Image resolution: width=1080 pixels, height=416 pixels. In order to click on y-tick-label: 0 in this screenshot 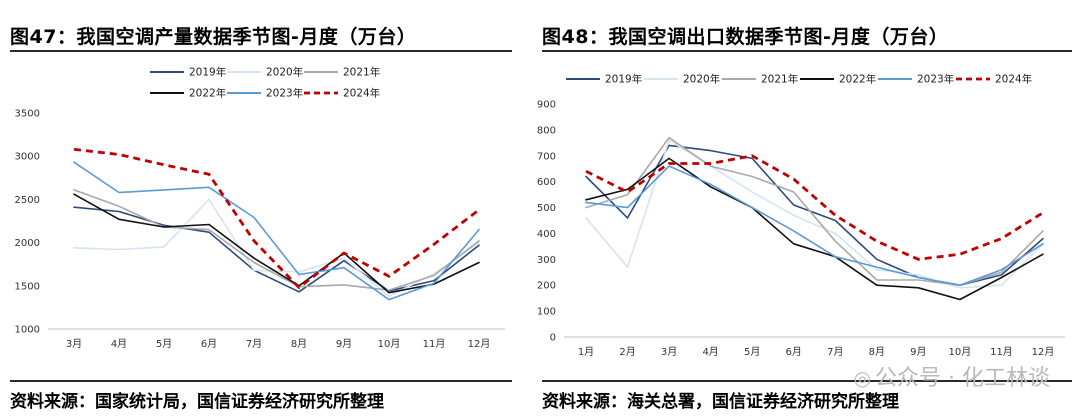, I will do `click(553, 338)`.